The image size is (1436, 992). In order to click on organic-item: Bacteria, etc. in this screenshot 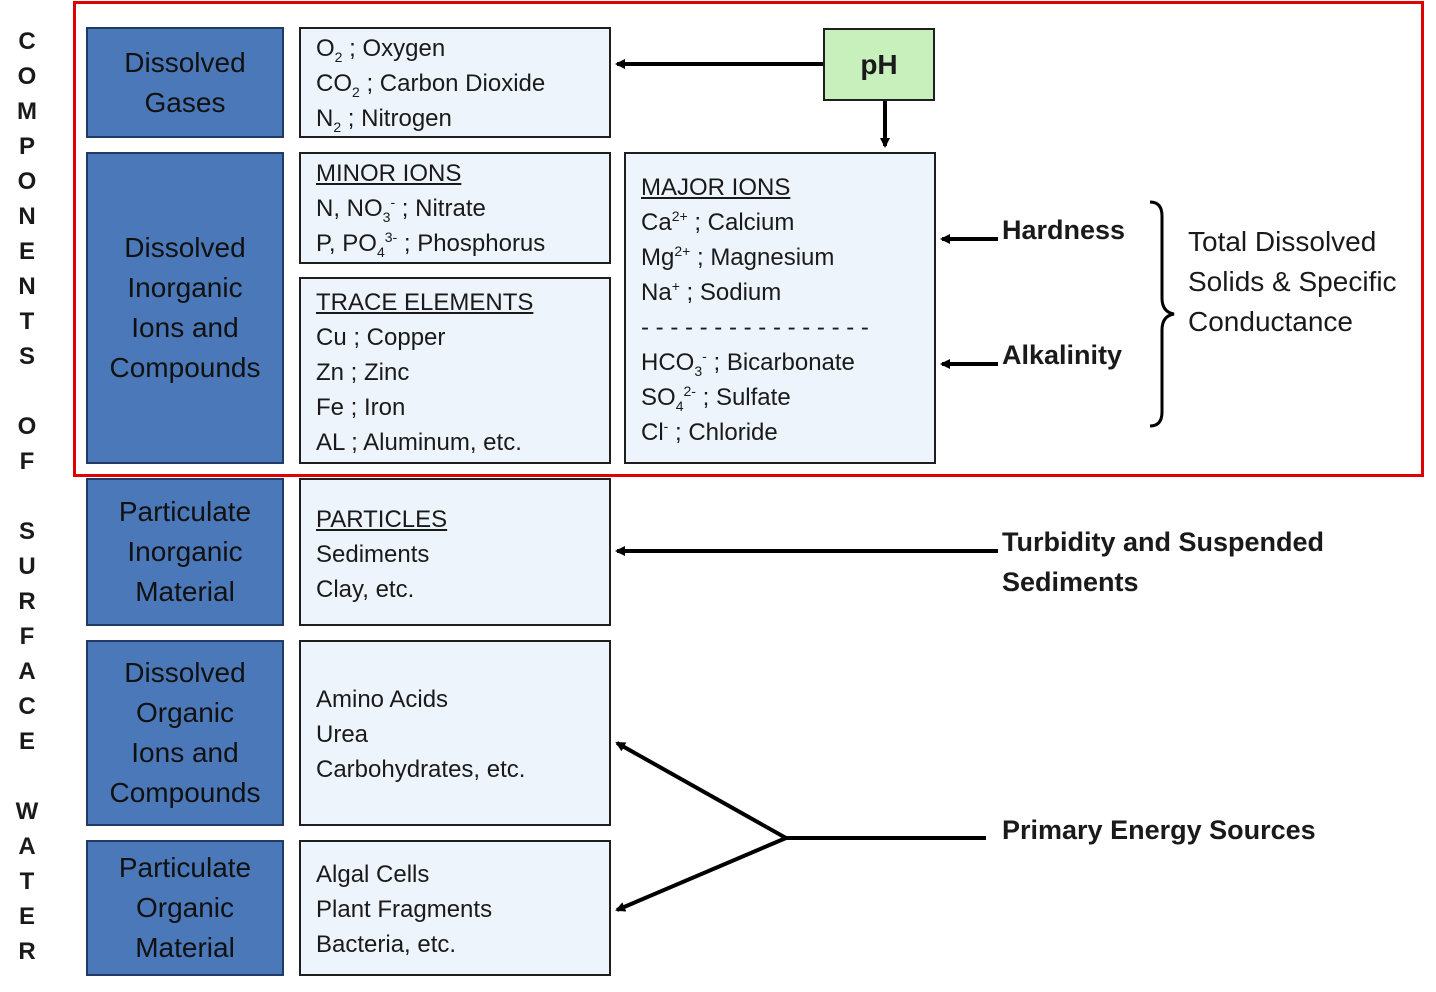, I will do `click(386, 944)`.